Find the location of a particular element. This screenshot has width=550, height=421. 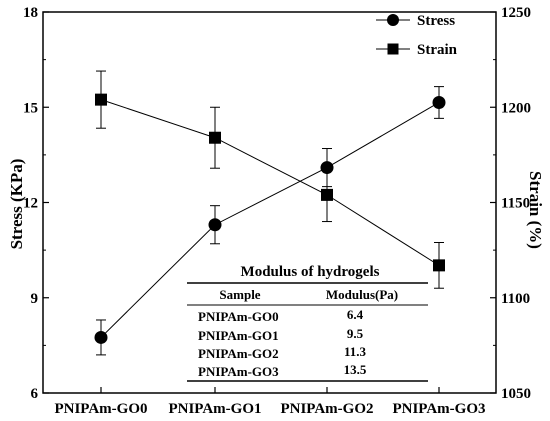

y-left-tick-label: 9 is located at coordinates (35, 299).